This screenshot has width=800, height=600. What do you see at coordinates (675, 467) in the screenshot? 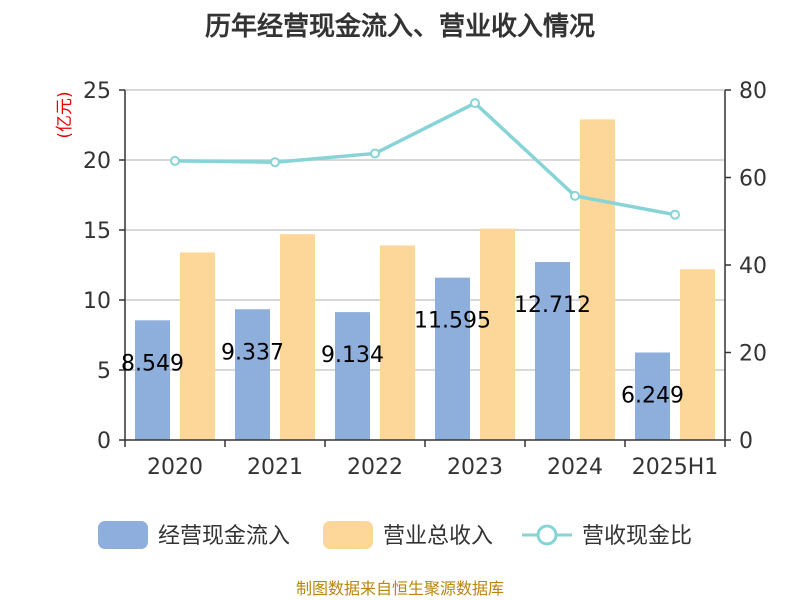
I see `x-tick-label: 2025H1` at bounding box center [675, 467].